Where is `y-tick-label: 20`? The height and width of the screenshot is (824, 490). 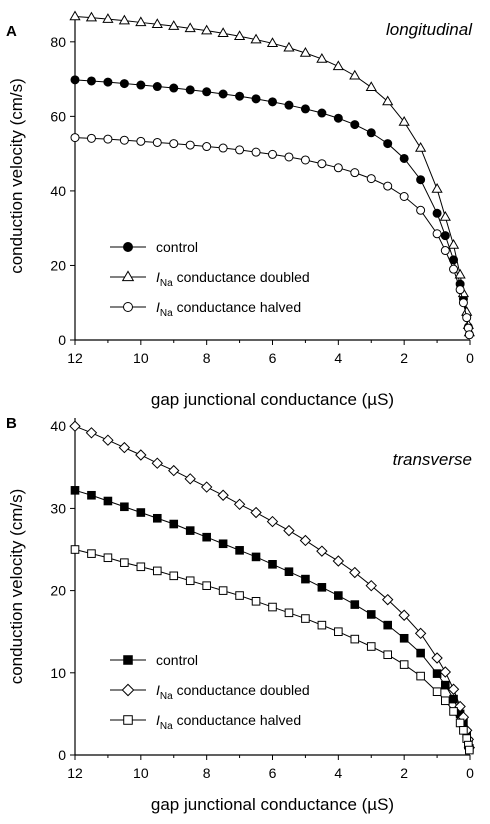
y-tick-label: 20 is located at coordinates (58, 591).